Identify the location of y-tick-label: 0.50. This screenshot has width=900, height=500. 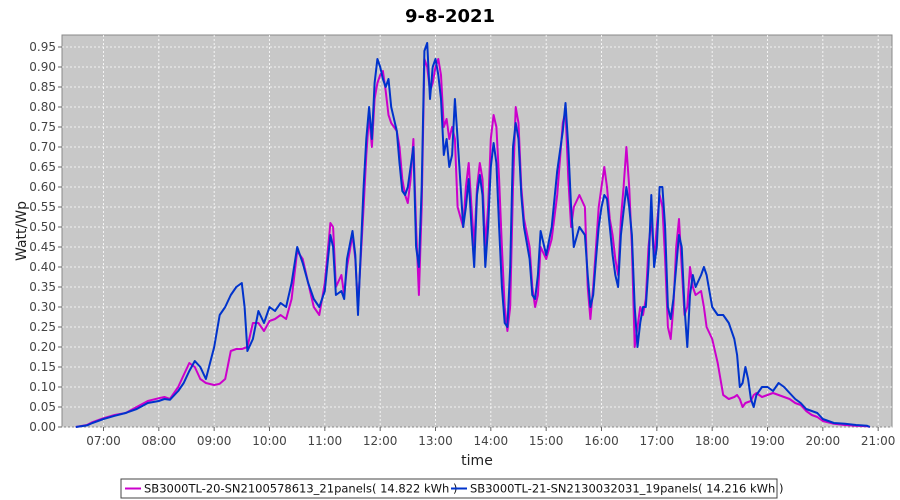
(42, 227).